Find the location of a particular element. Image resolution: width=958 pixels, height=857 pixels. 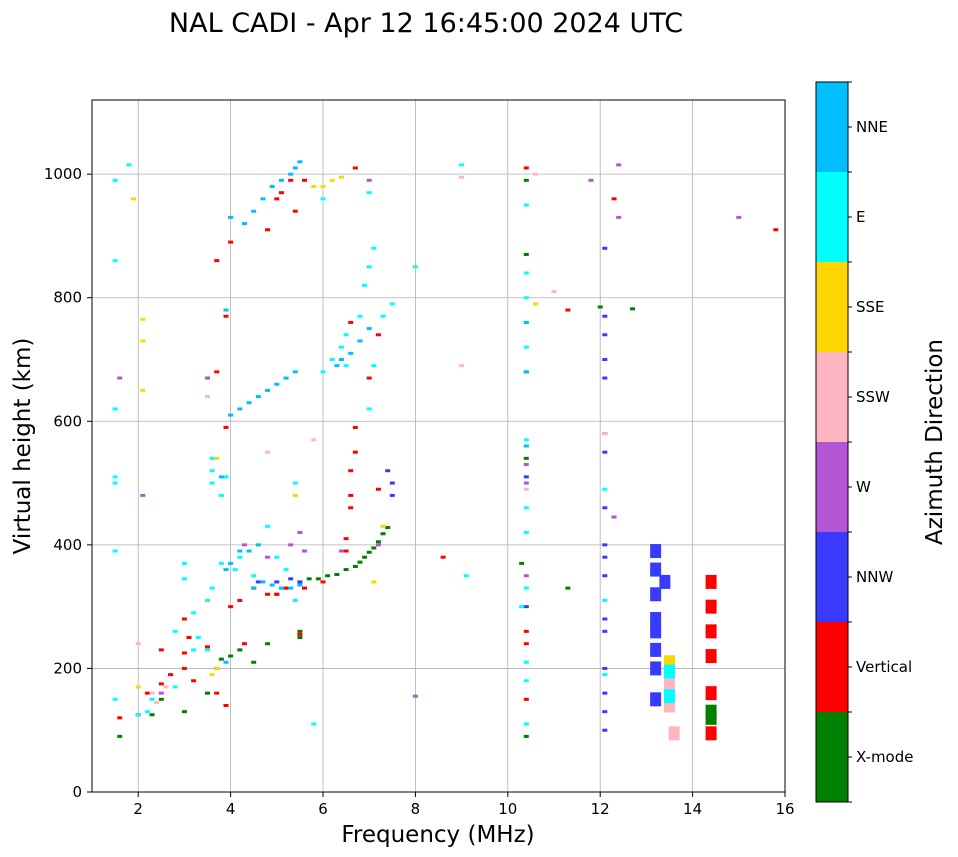

x-tick-label: 12 is located at coordinates (600, 809).